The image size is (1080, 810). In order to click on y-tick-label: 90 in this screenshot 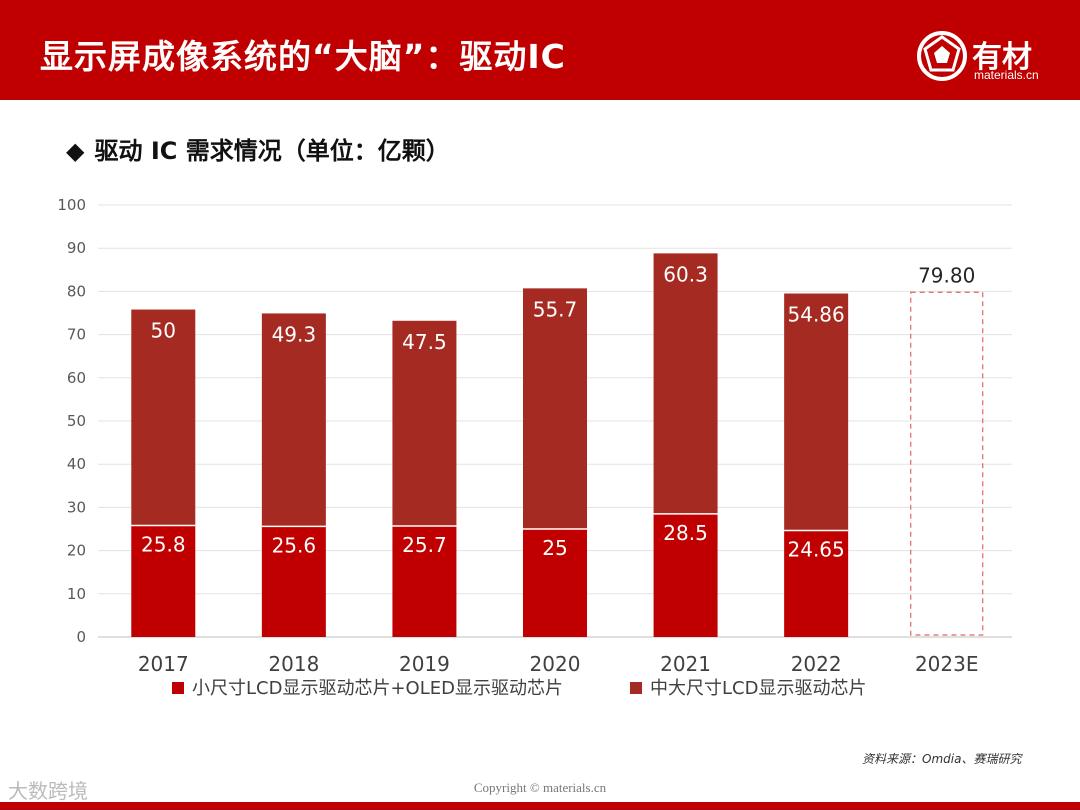, I will do `click(76, 248)`.